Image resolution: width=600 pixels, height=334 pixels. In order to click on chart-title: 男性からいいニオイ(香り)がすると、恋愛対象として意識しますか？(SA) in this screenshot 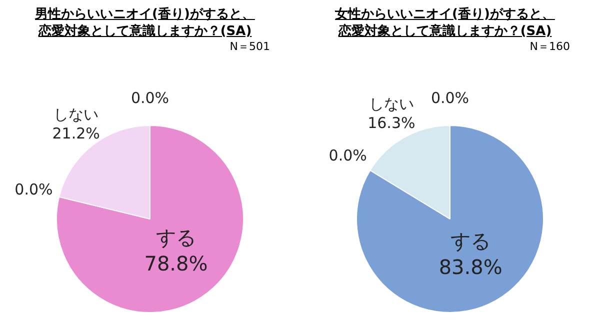, I will do `click(145, 23)`.